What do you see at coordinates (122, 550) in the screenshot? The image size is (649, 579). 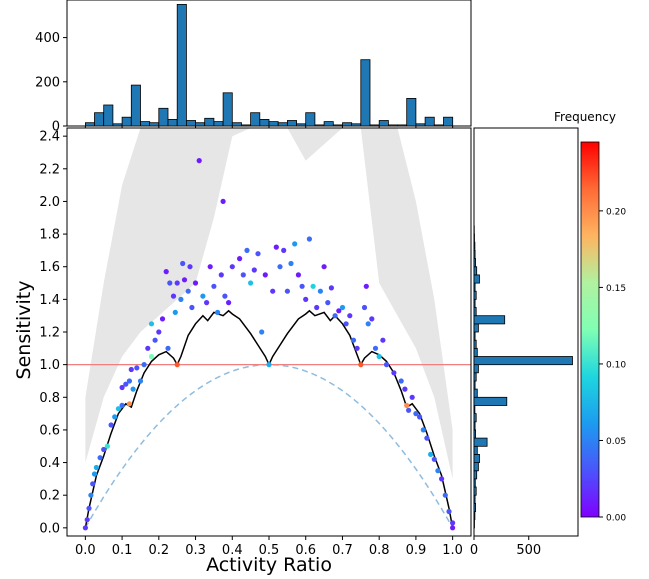 I see `x-tick-label: 0.1` at bounding box center [122, 550].